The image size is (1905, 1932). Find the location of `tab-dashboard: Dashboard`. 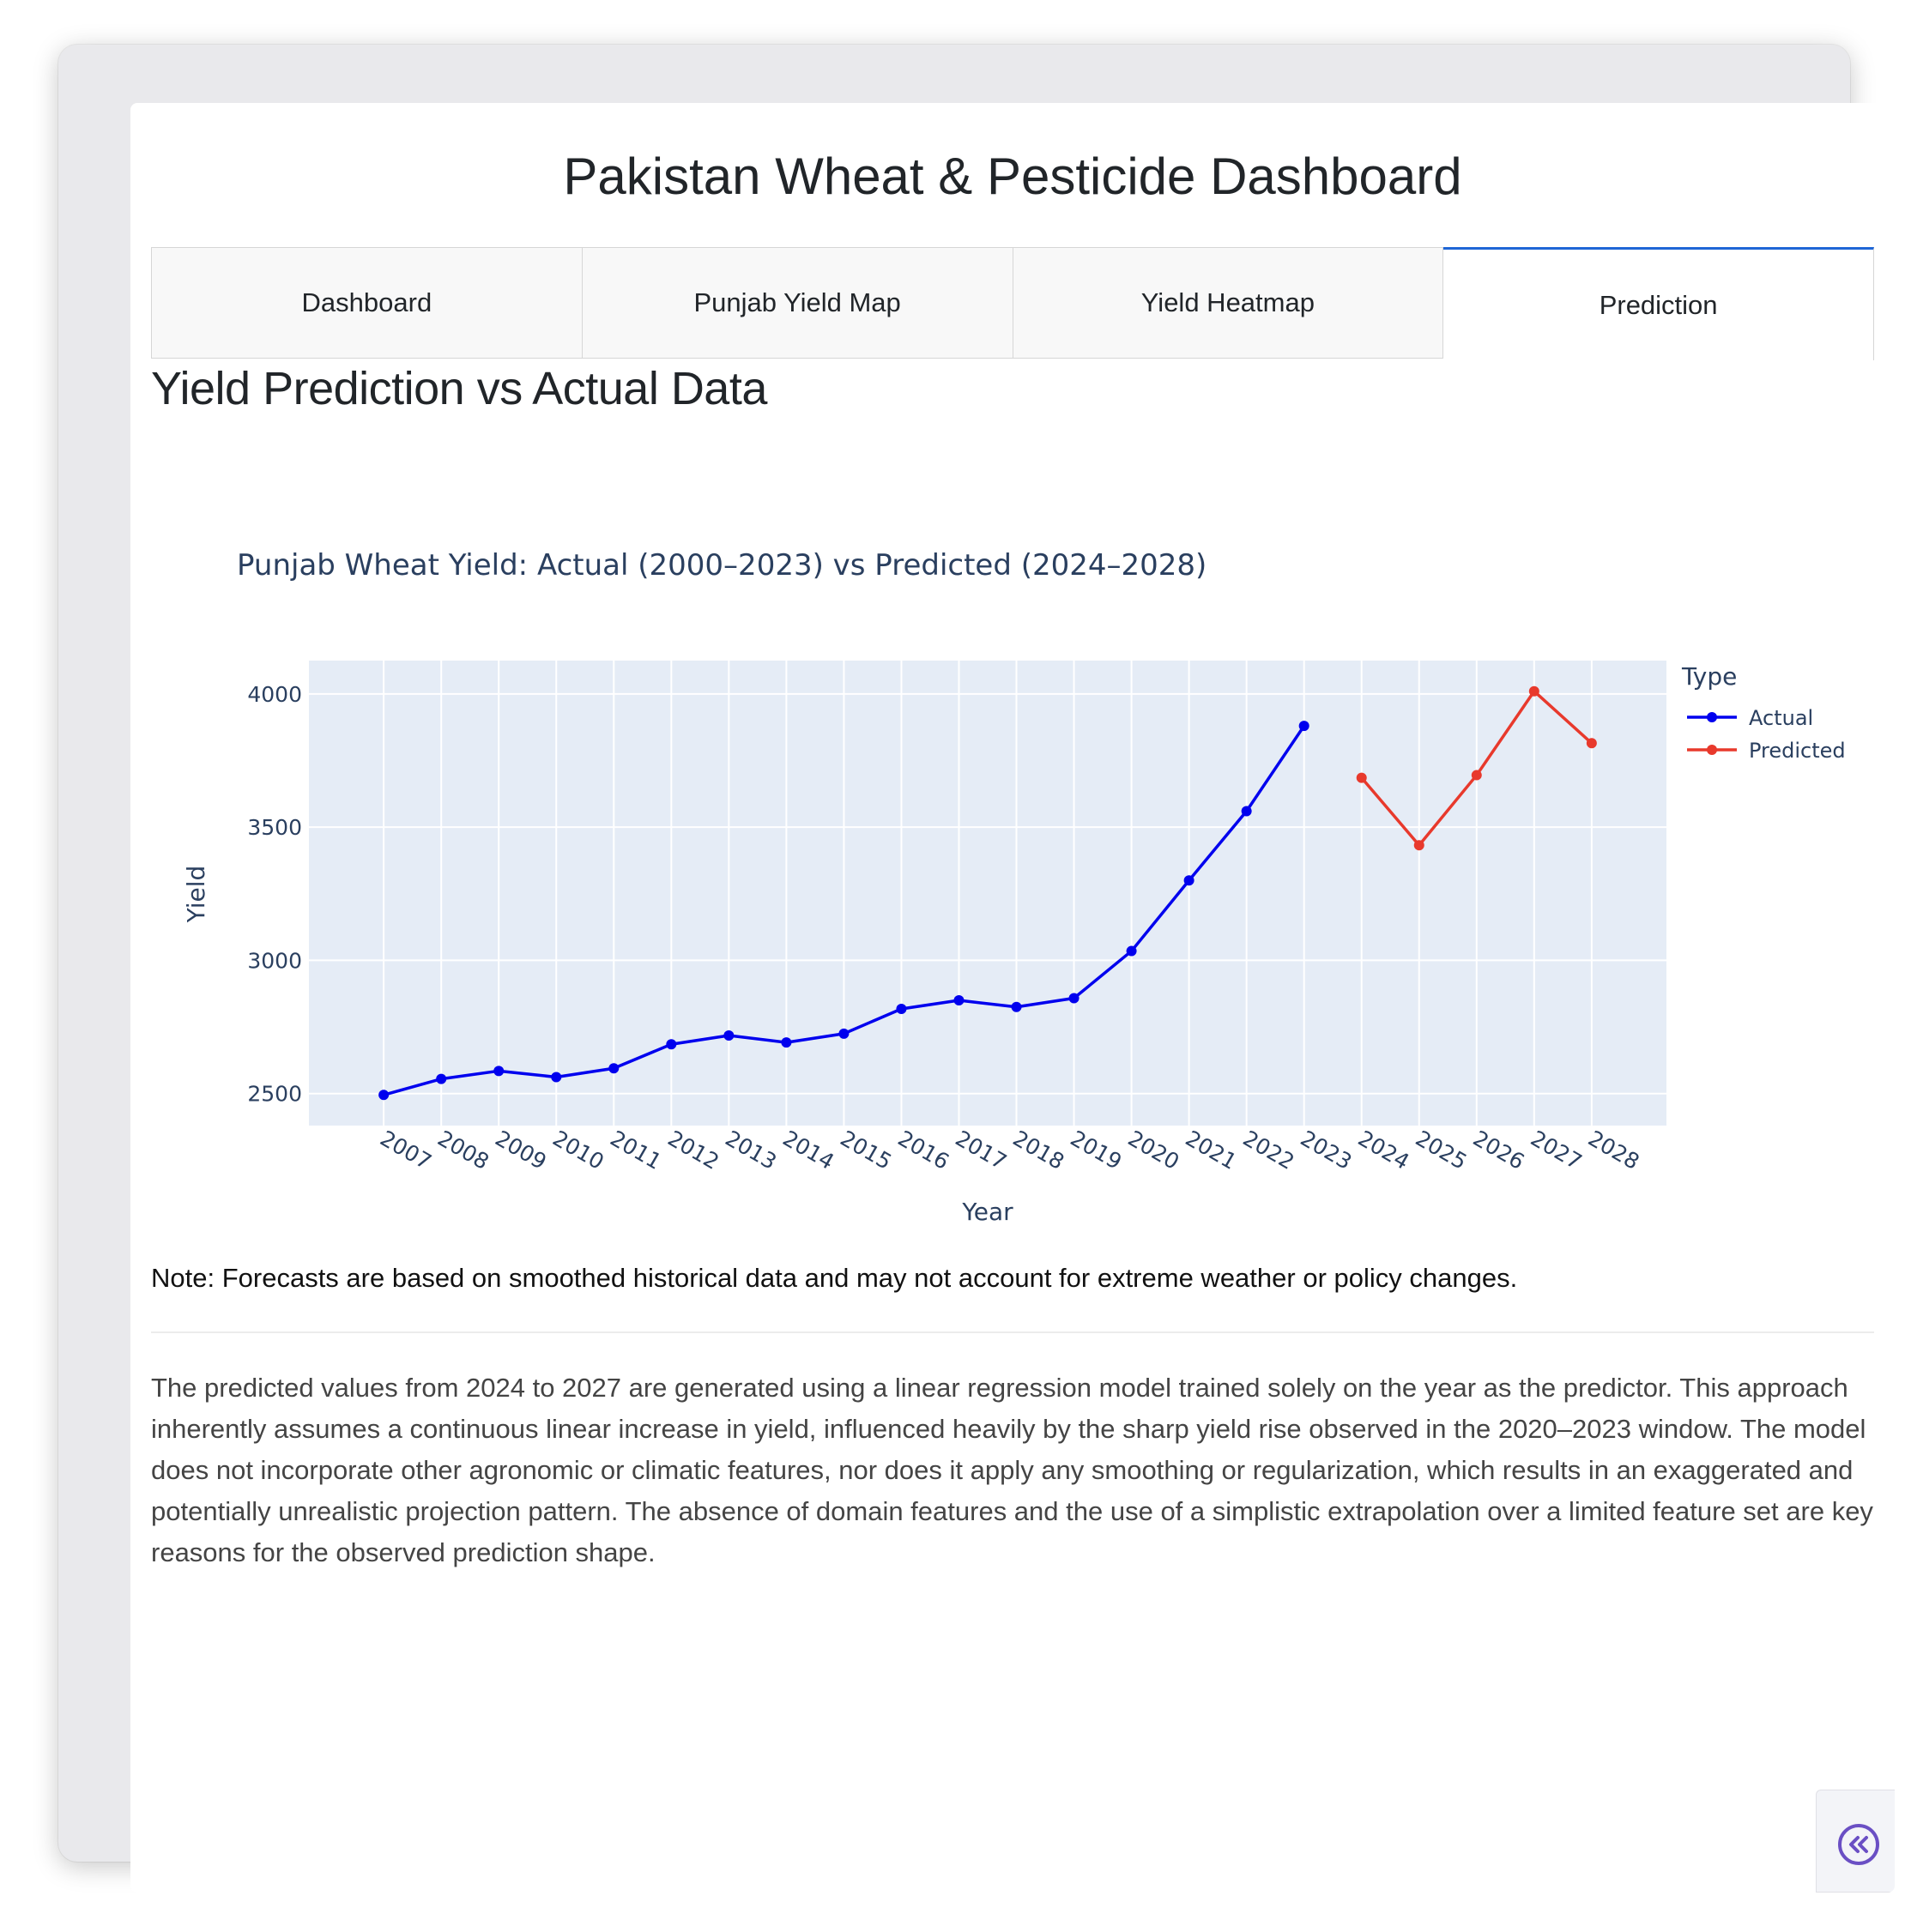

tab-dashboard: Dashboard is located at coordinates (367, 303).